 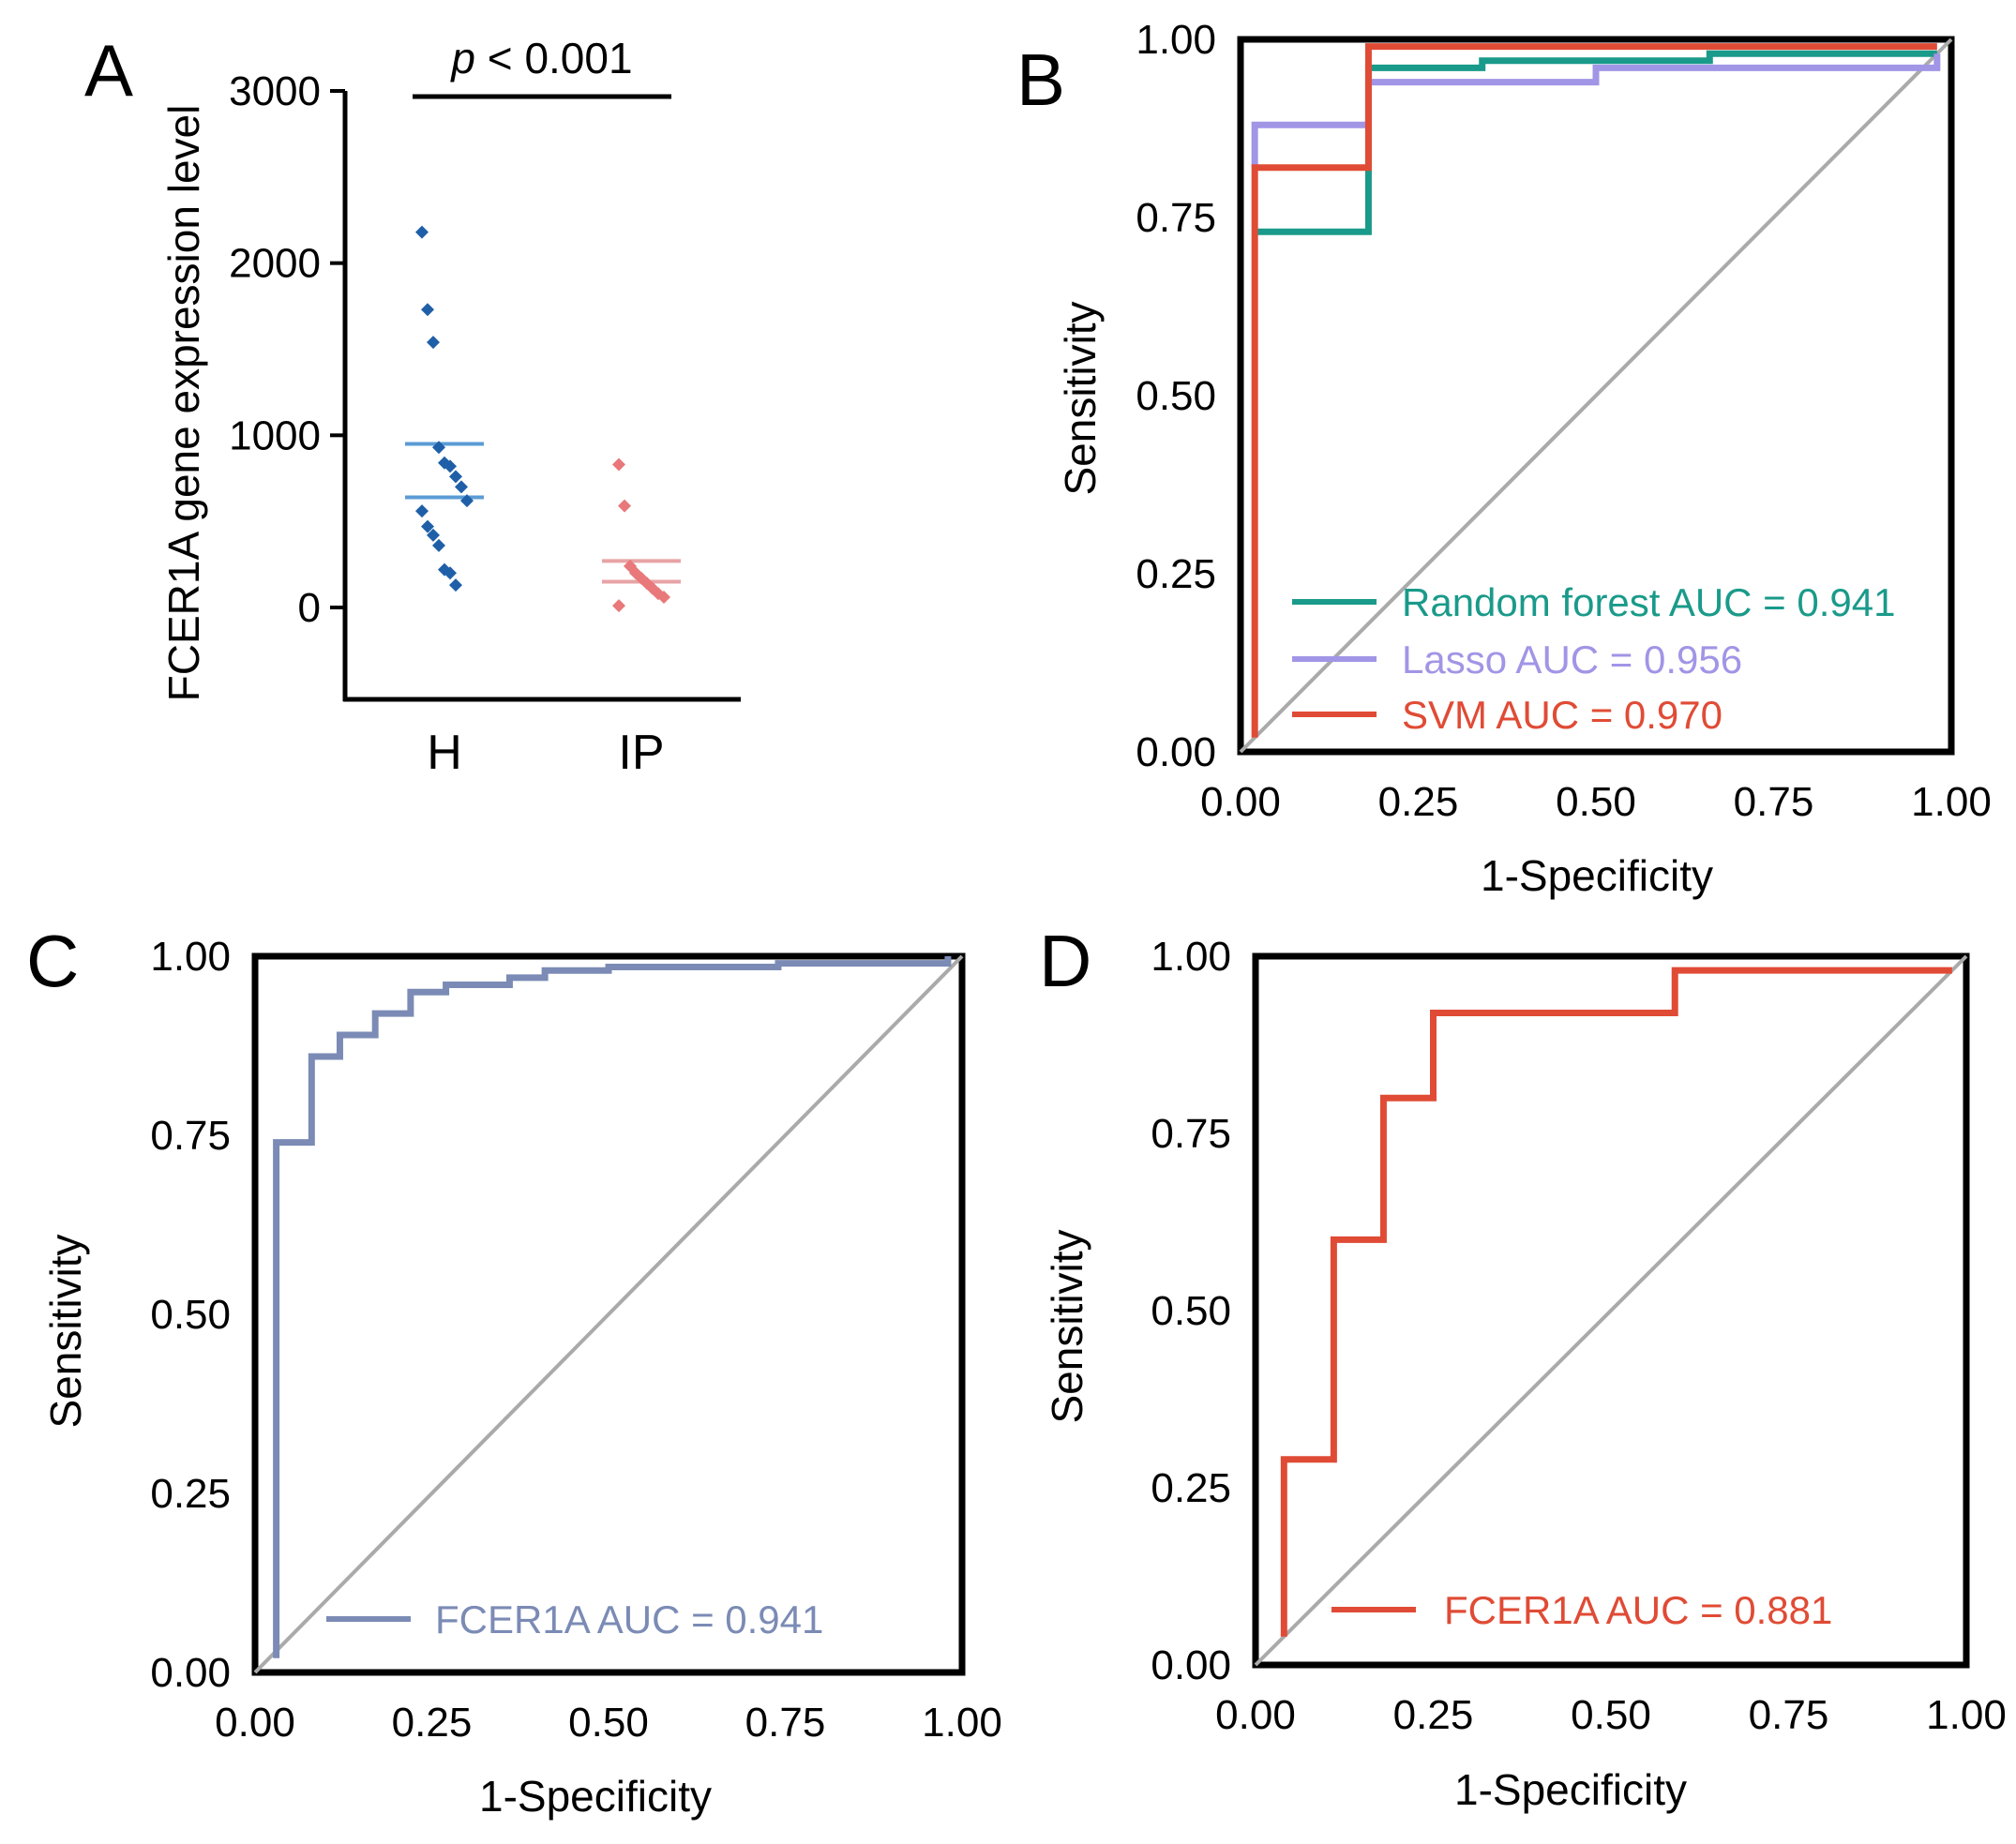 I want to click on panel-a-y-tick-label: 0, so click(x=309, y=608).